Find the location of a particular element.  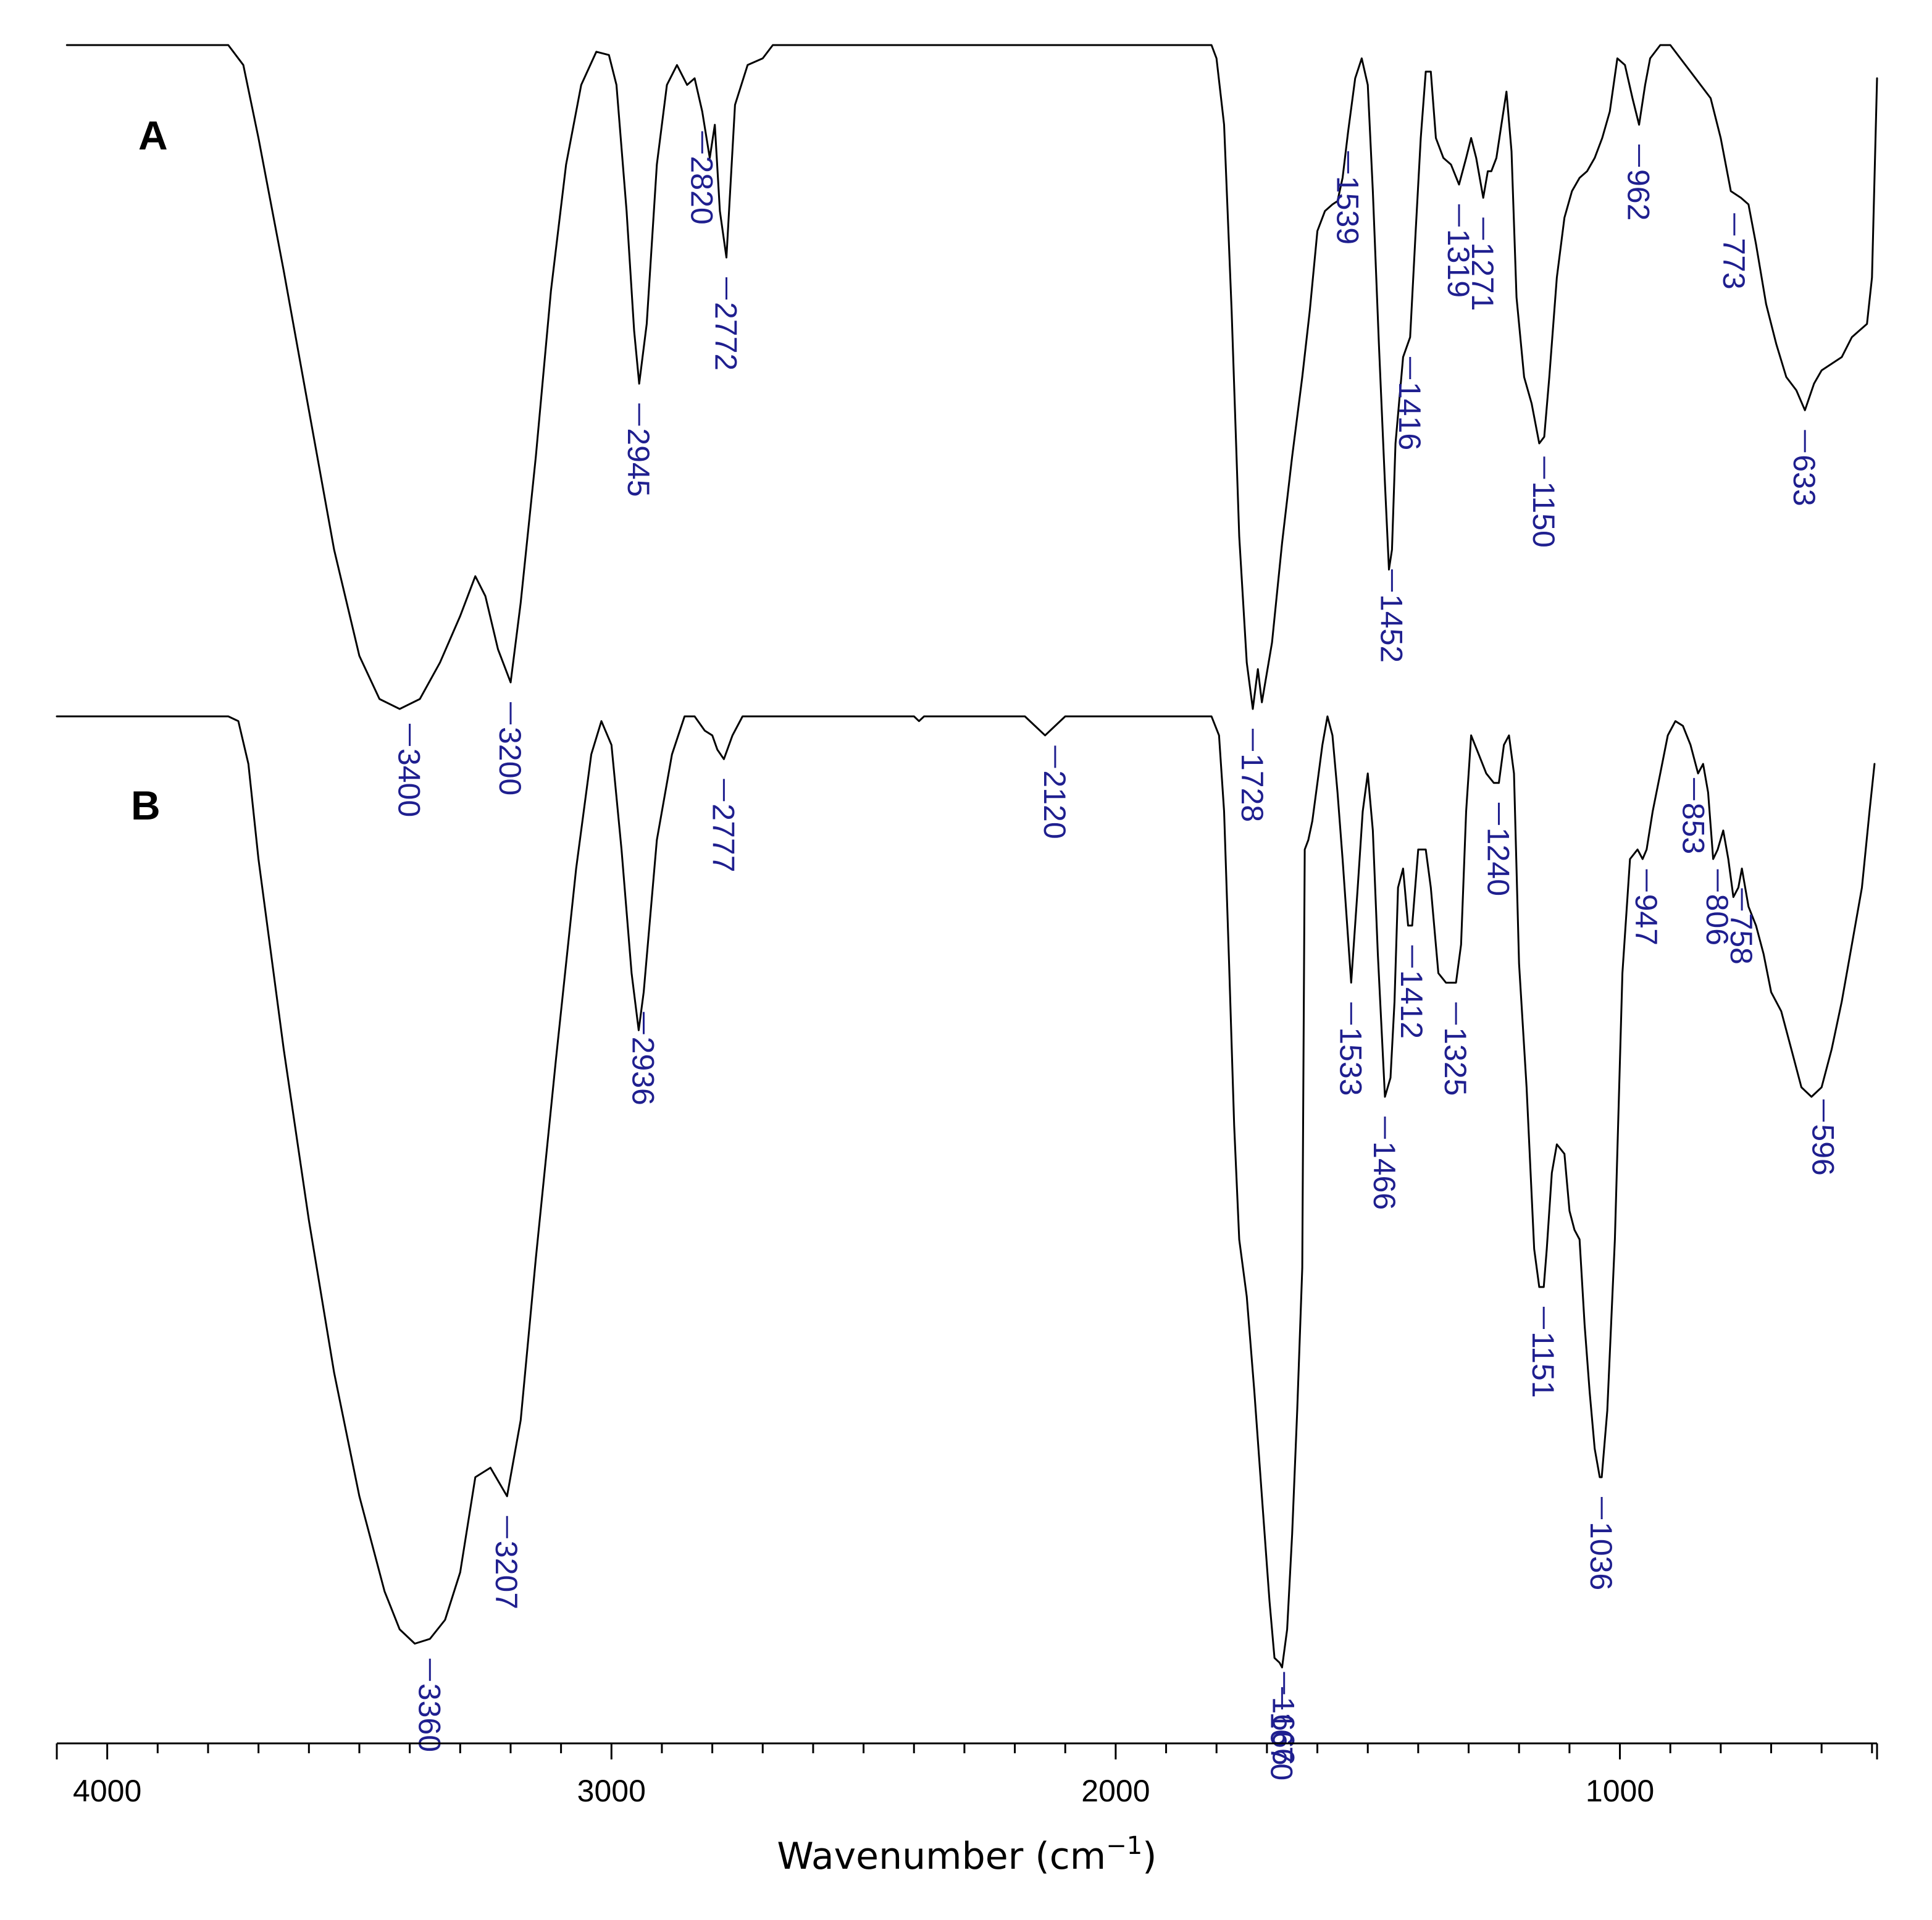

panel-label-b: B is located at coordinates (146, 805).